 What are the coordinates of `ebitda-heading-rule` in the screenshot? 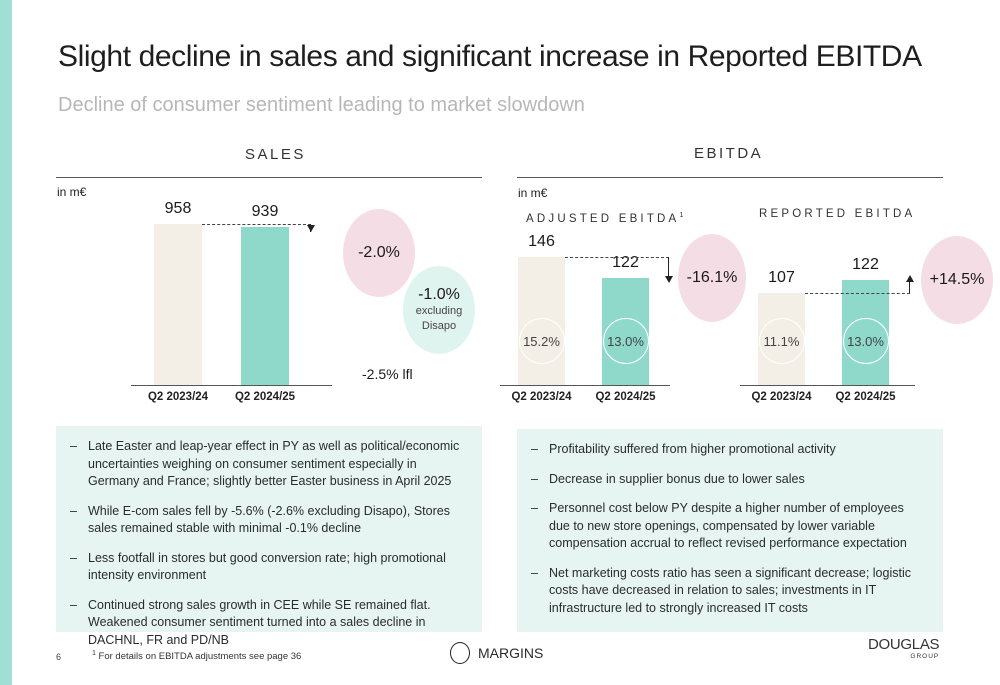 It's located at (730, 177).